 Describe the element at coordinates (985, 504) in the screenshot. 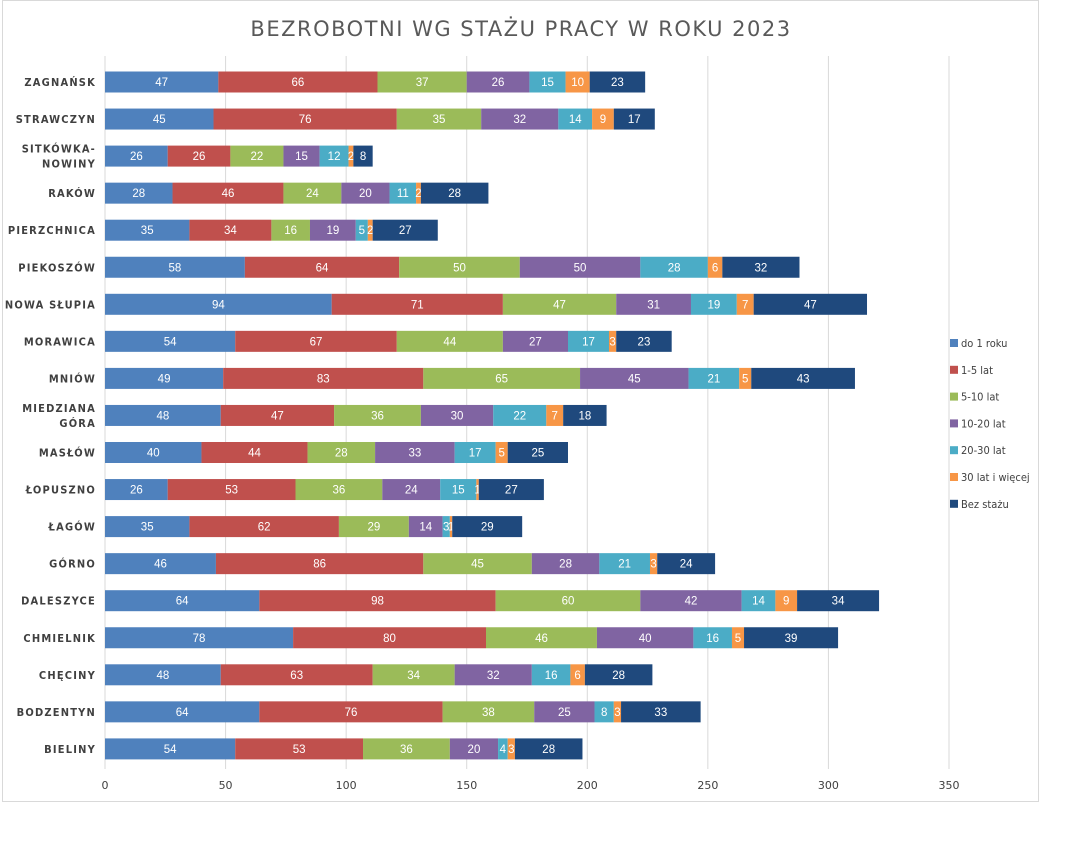

I see `legend-label: Bez stażu` at that location.